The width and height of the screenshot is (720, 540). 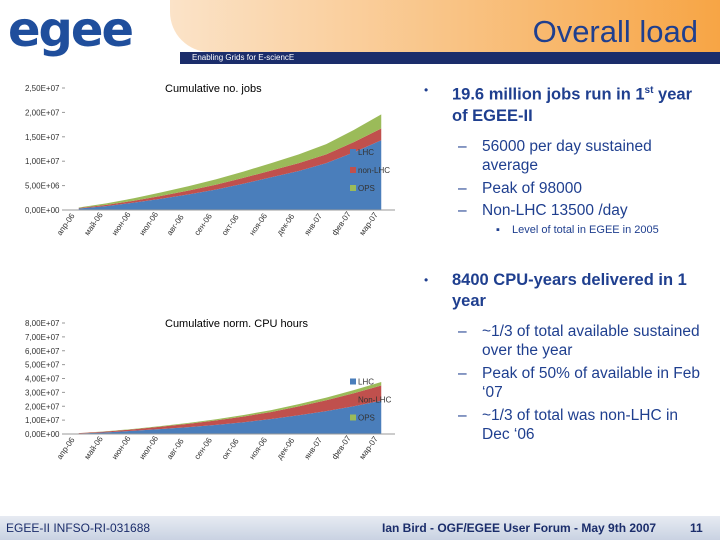 What do you see at coordinates (374, 170) in the screenshot?
I see `legend-label: non-LHC` at bounding box center [374, 170].